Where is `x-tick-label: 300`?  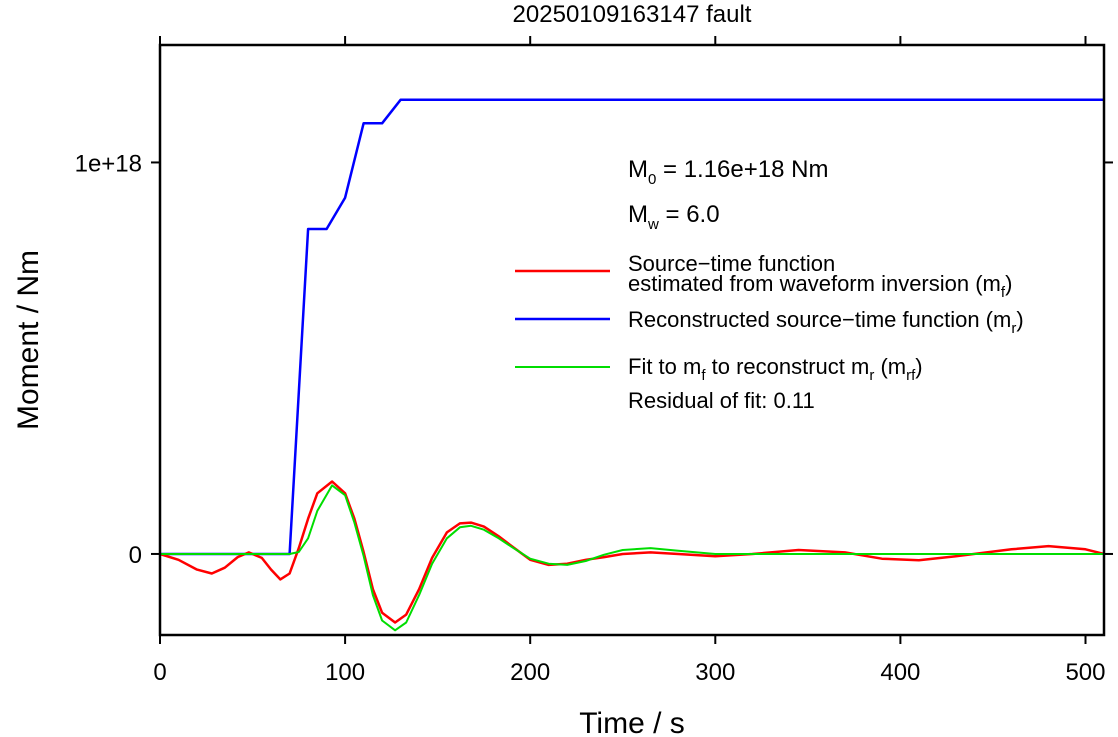 x-tick-label: 300 is located at coordinates (715, 672).